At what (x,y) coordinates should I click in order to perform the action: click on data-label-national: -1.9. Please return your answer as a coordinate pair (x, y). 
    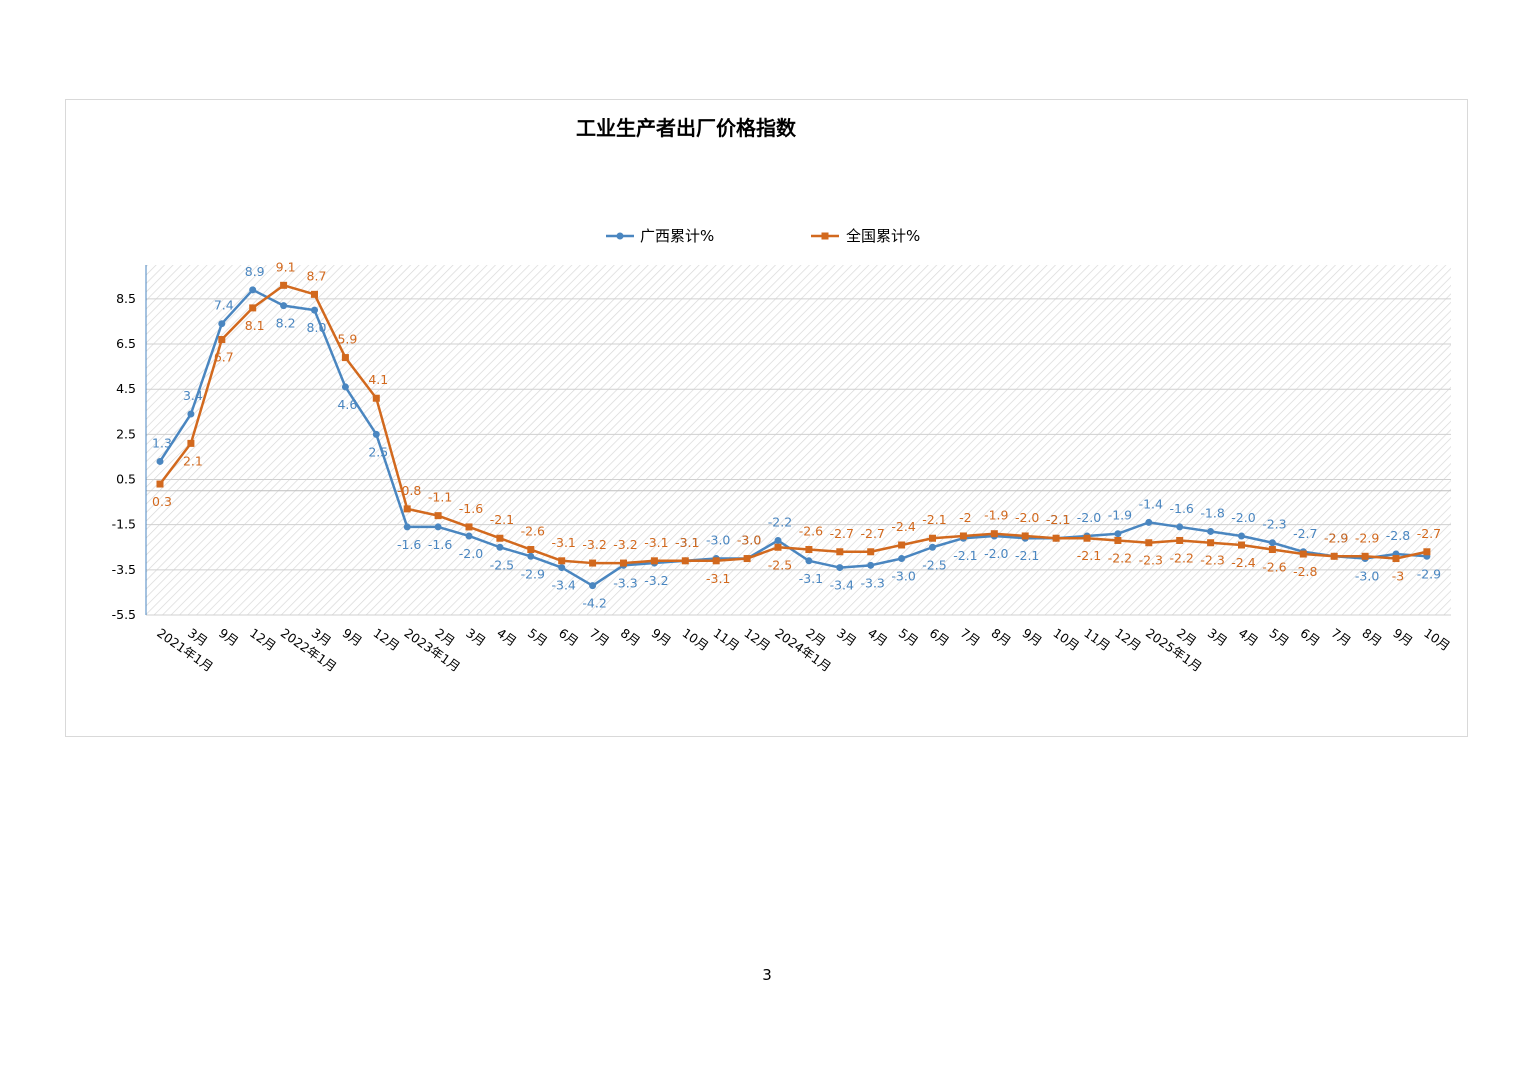
    Looking at the image, I should click on (996, 515).